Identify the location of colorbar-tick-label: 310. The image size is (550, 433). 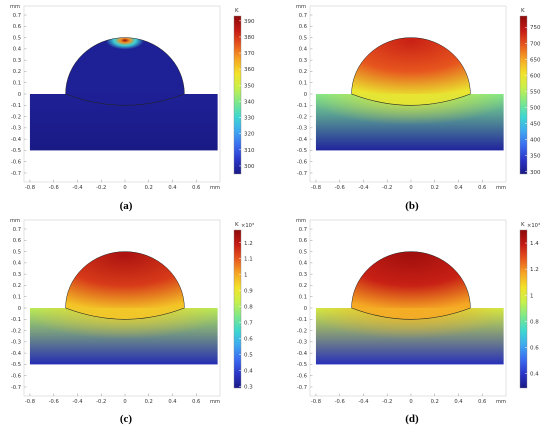
(249, 151).